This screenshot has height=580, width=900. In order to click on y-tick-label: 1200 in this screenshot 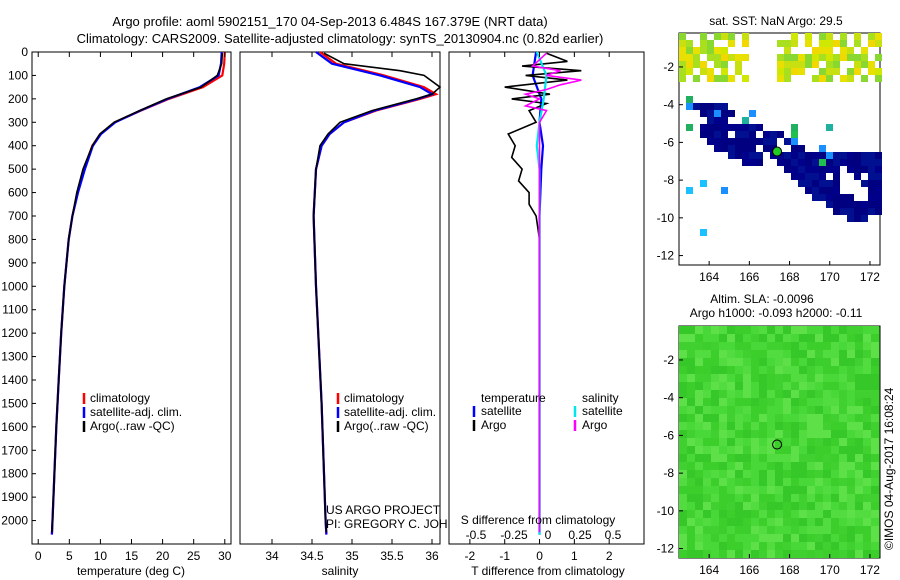, I will do `click(14, 333)`.